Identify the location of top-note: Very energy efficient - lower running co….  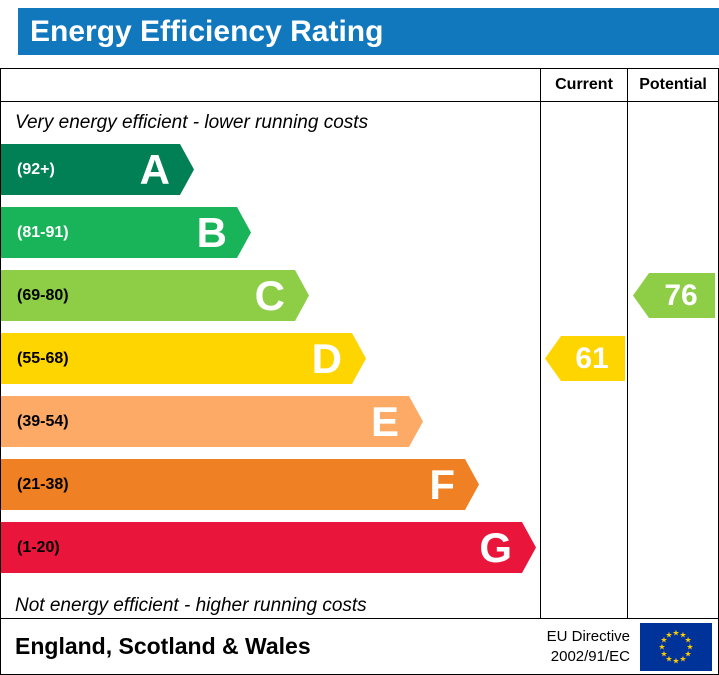
(192, 122).